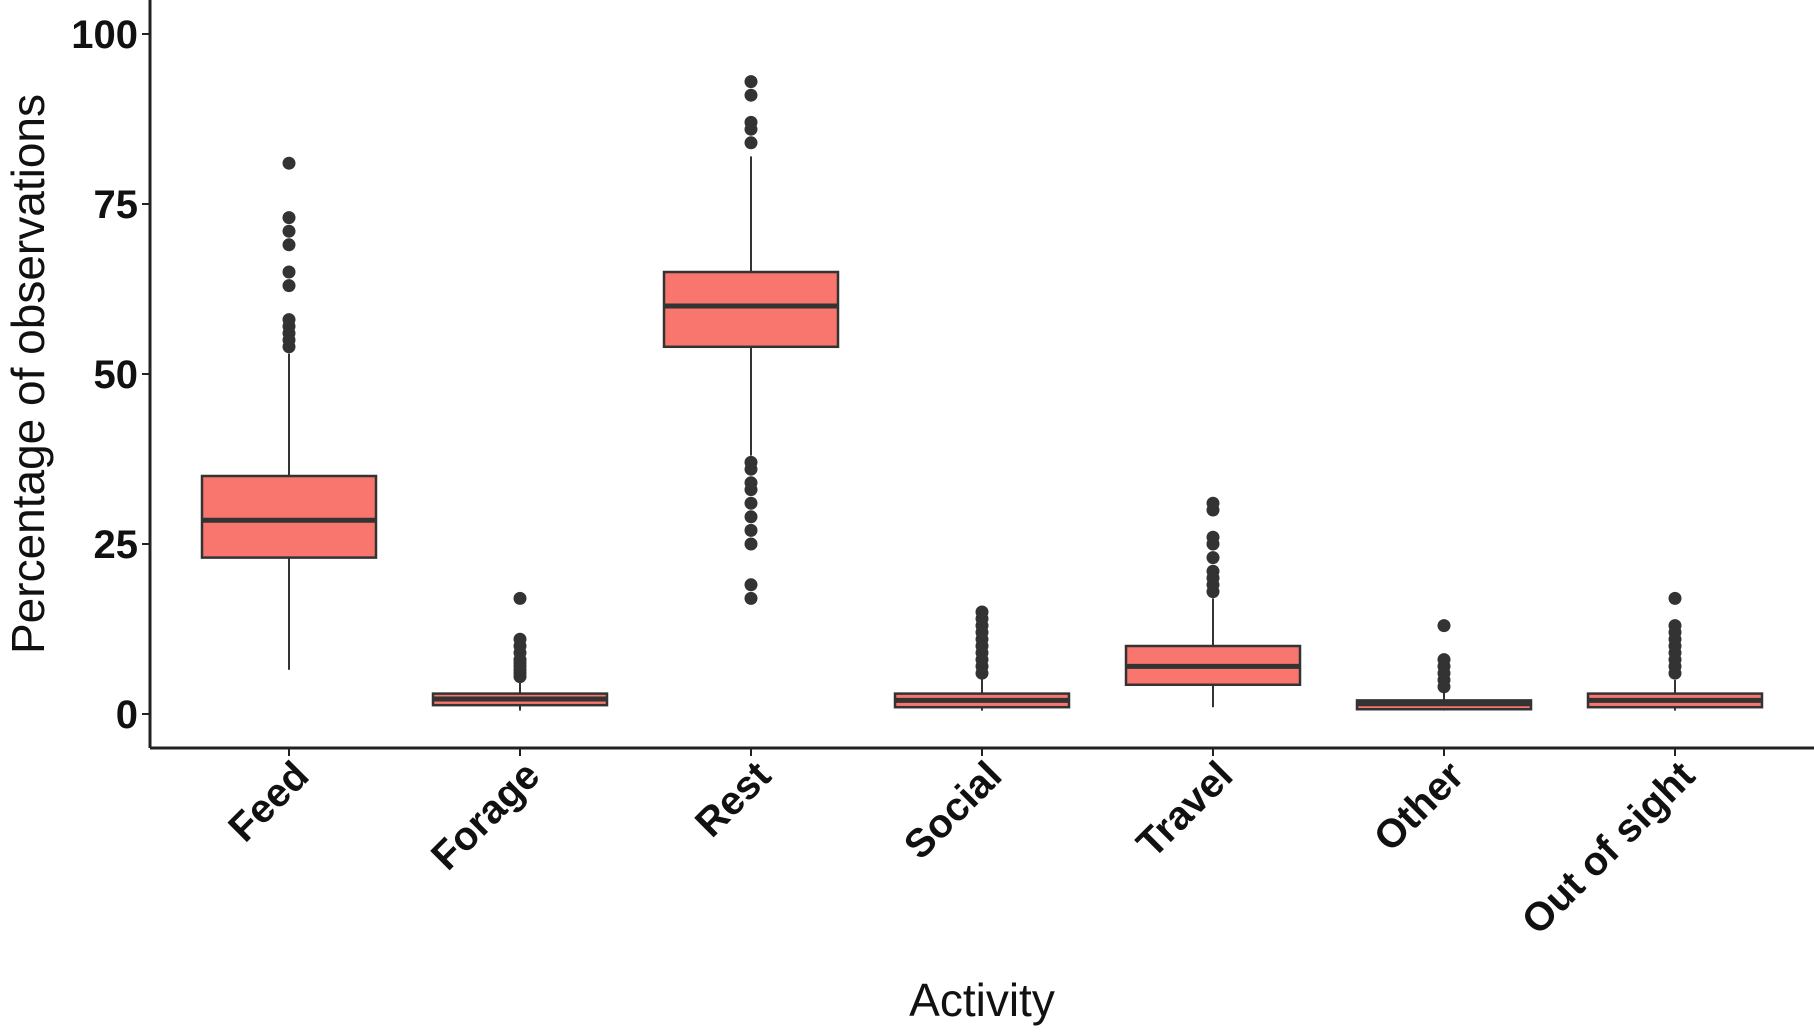 The height and width of the screenshot is (1034, 1814). I want to click on x-tick-label: Feed, so click(268, 801).